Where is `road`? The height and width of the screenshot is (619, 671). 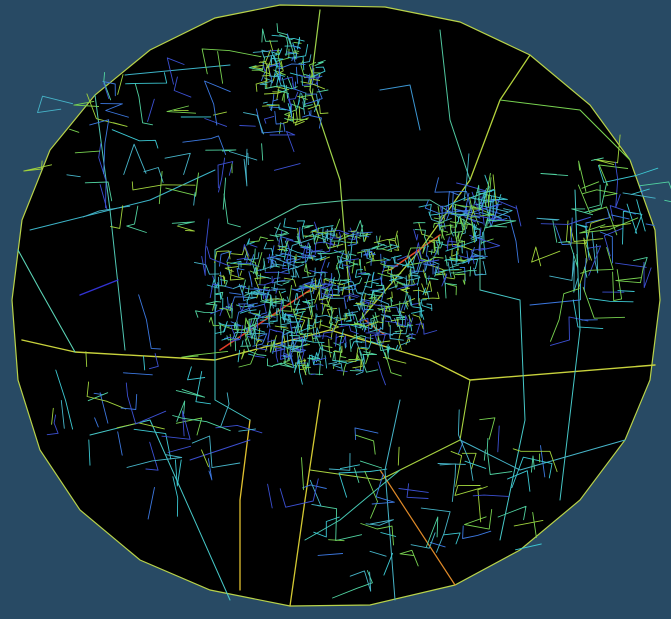
road is located at coordinates (570, 345).